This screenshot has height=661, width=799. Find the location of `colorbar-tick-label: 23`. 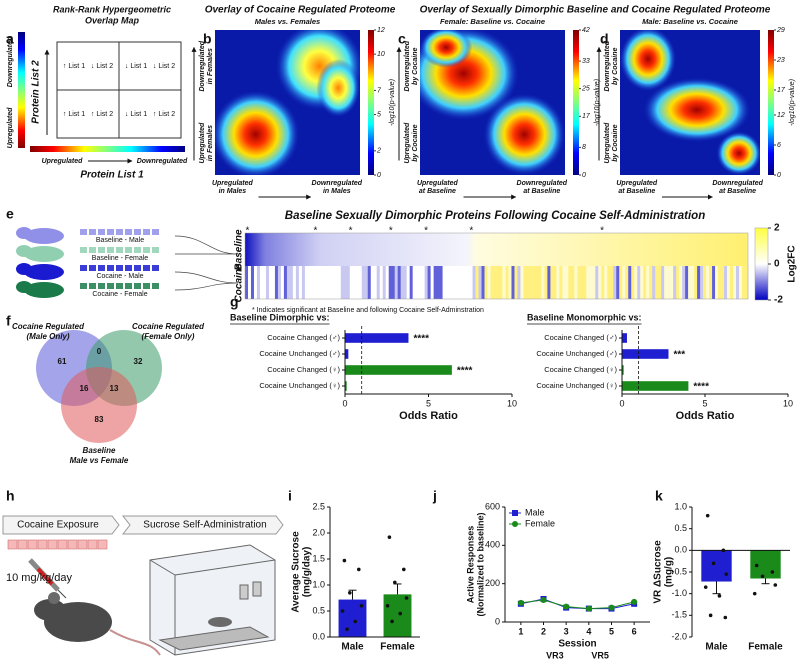

colorbar-tick-label: 23 is located at coordinates (780, 60).